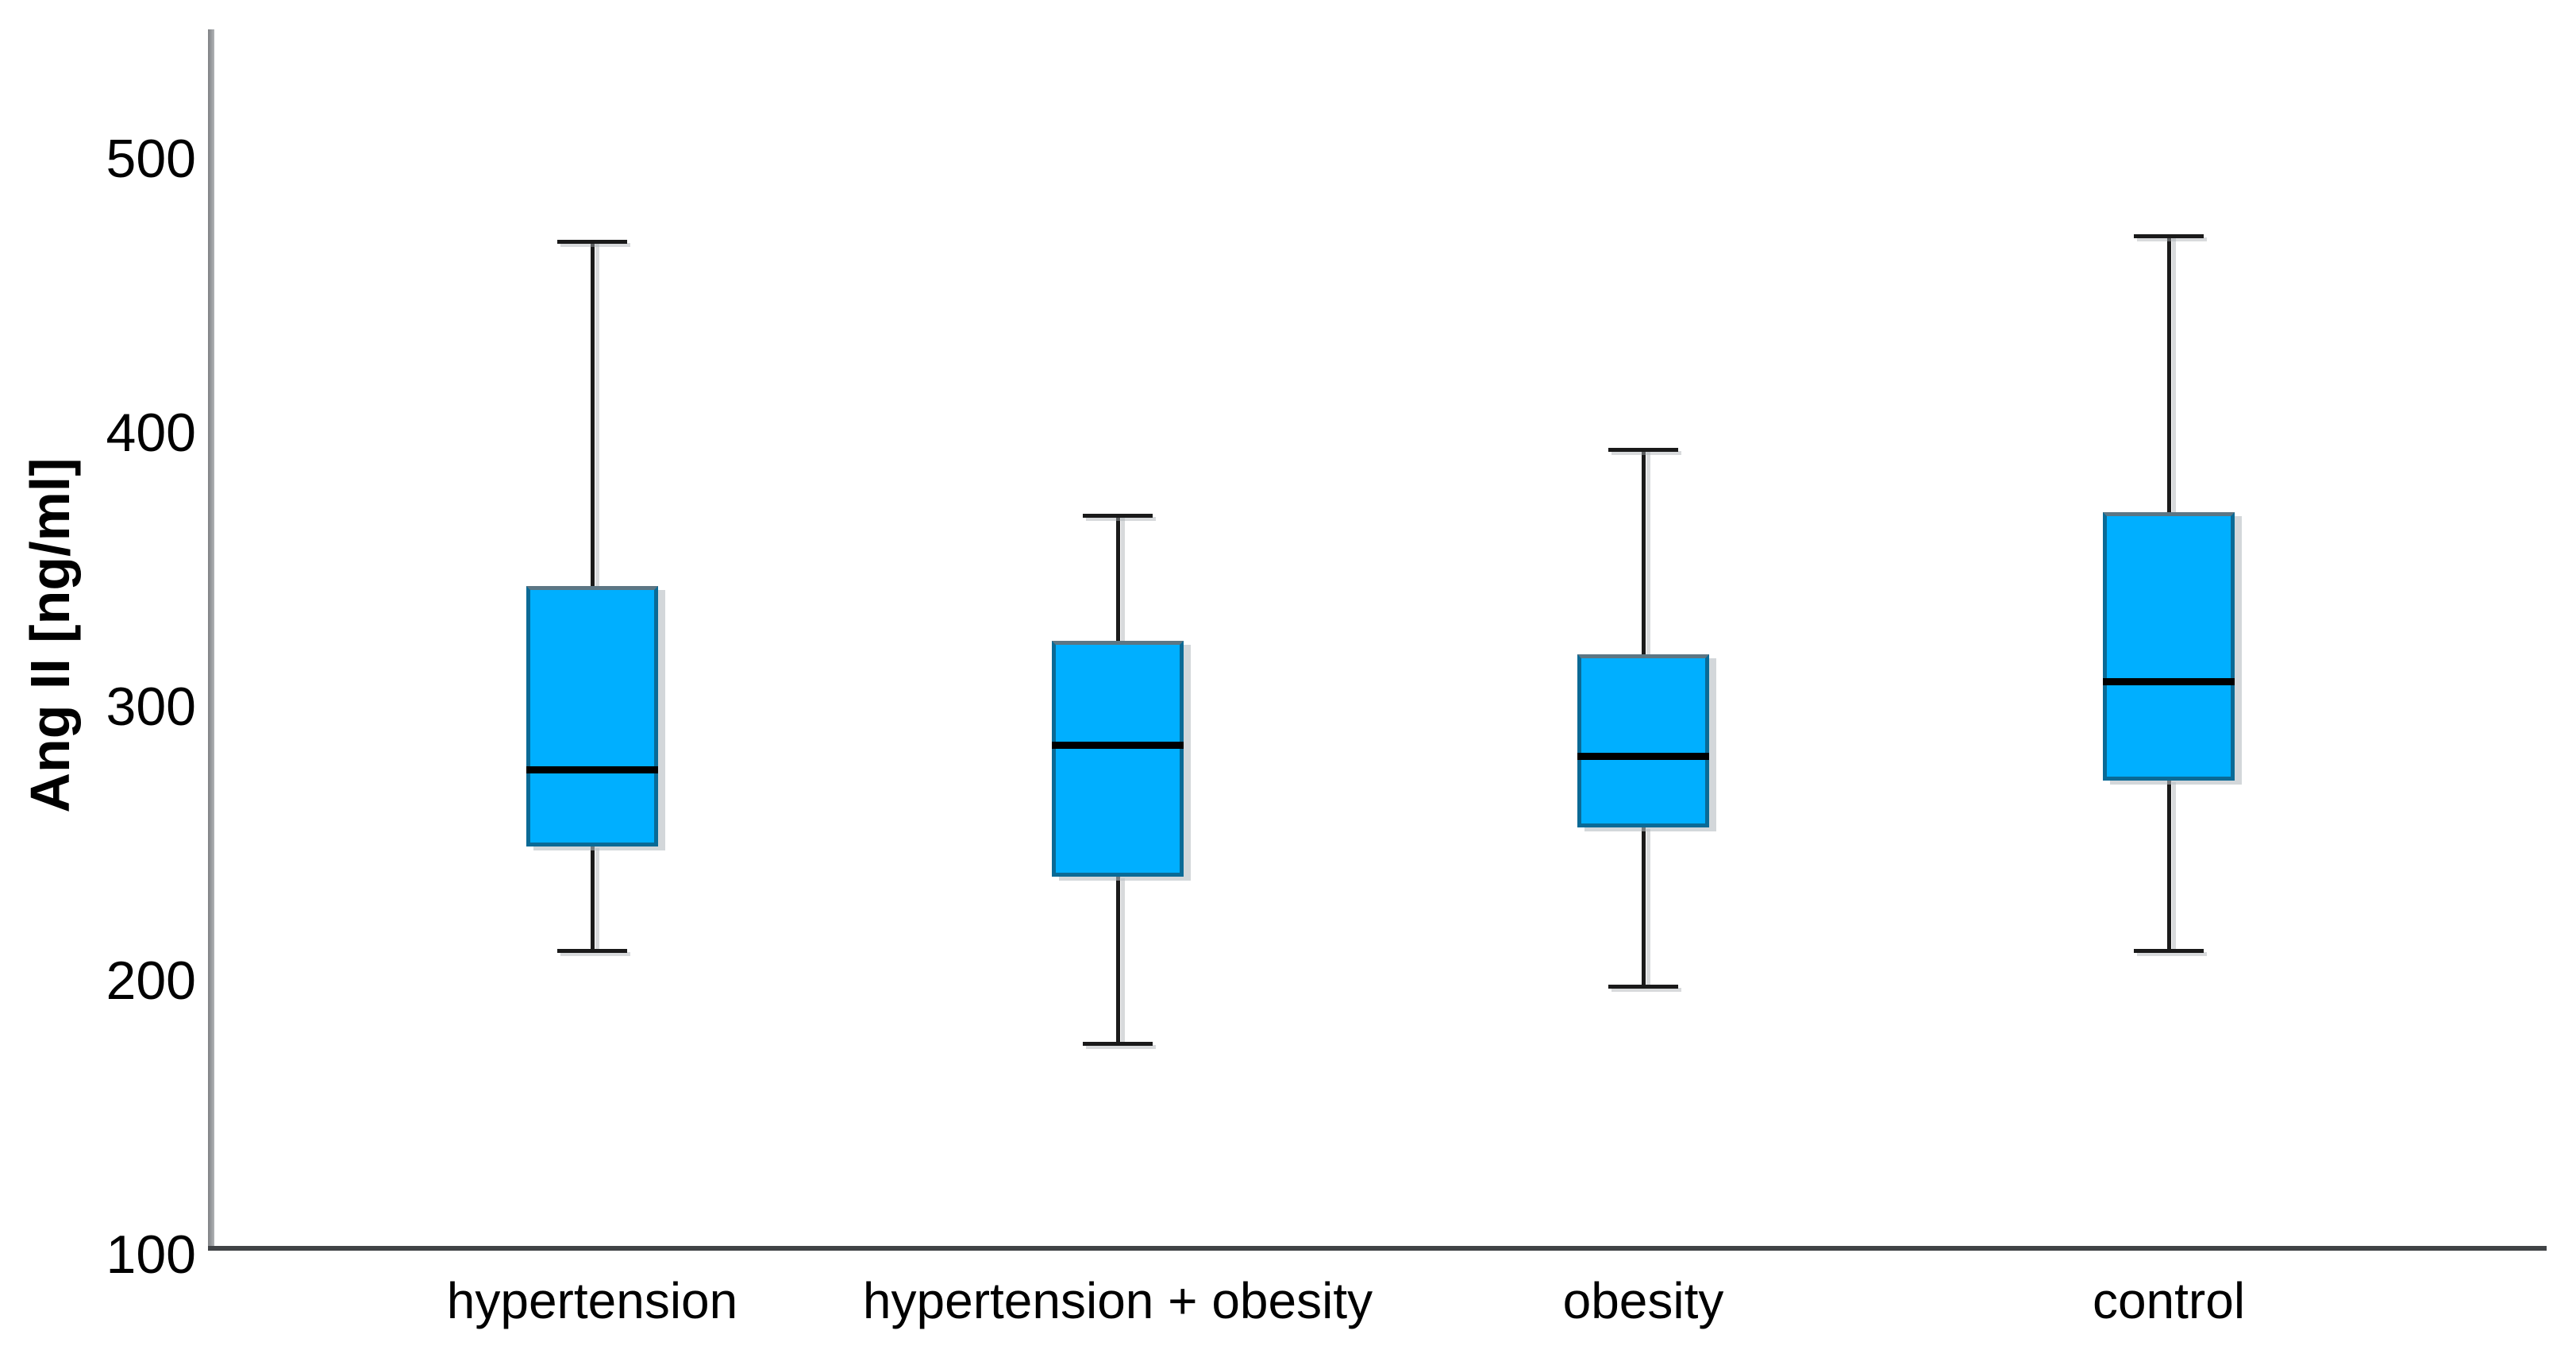  Describe the element at coordinates (151, 1254) in the screenshot. I see `y-tick-label: 100` at that location.